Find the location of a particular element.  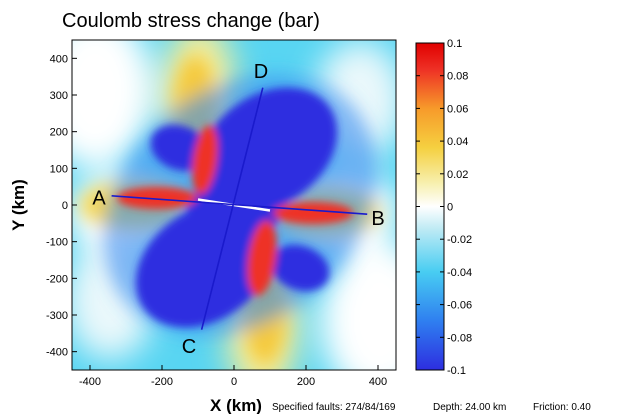

y-tick-label: 400 is located at coordinates (59, 59).